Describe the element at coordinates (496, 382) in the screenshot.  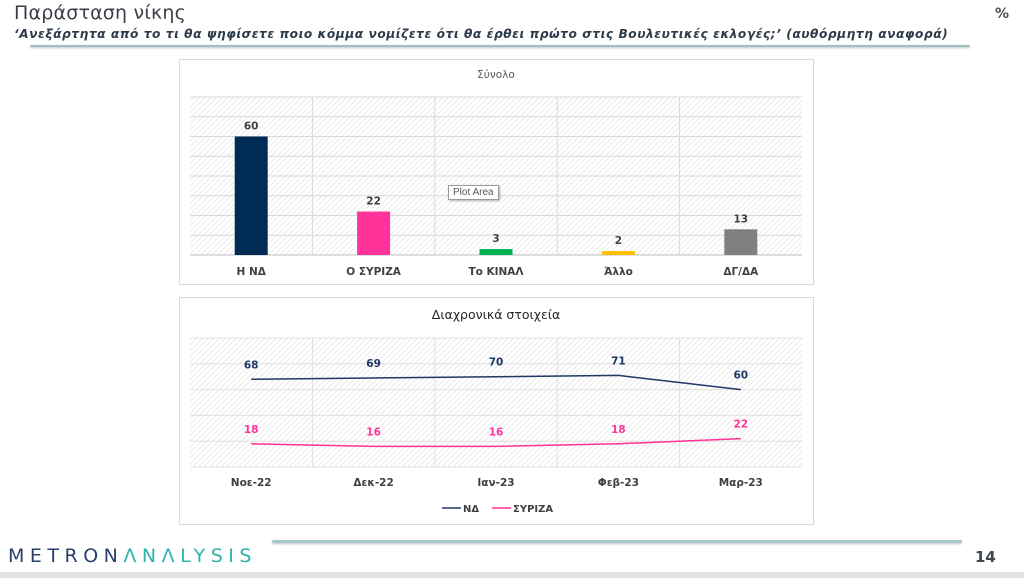
I see `line-series-nd` at that location.